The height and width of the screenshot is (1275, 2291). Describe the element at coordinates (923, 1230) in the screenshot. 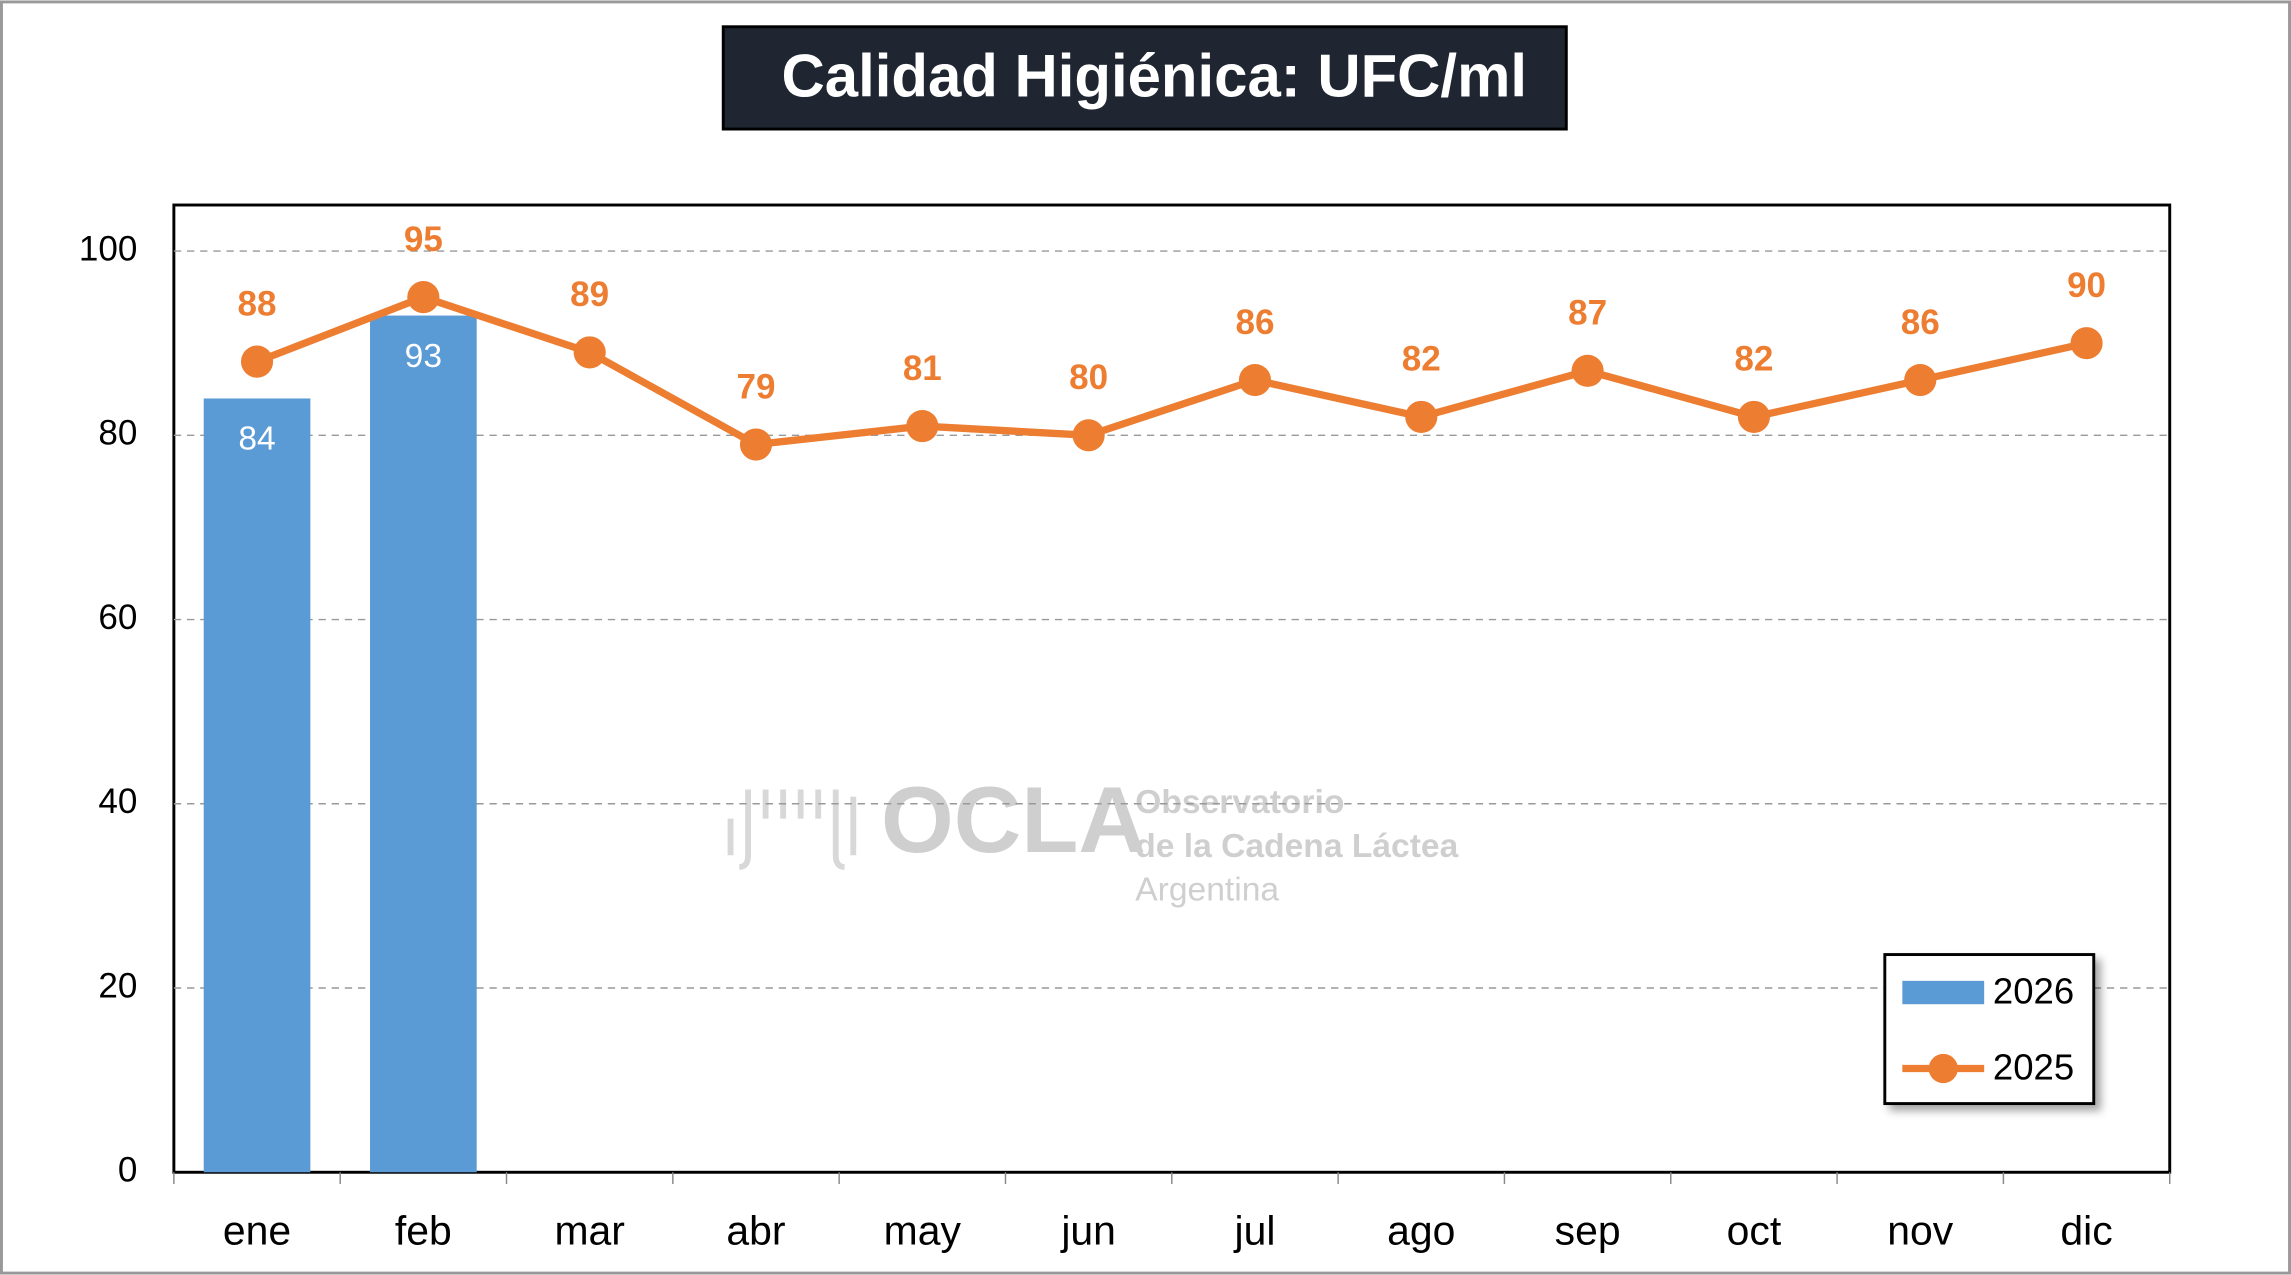

I see `x-tick-label: may` at that location.